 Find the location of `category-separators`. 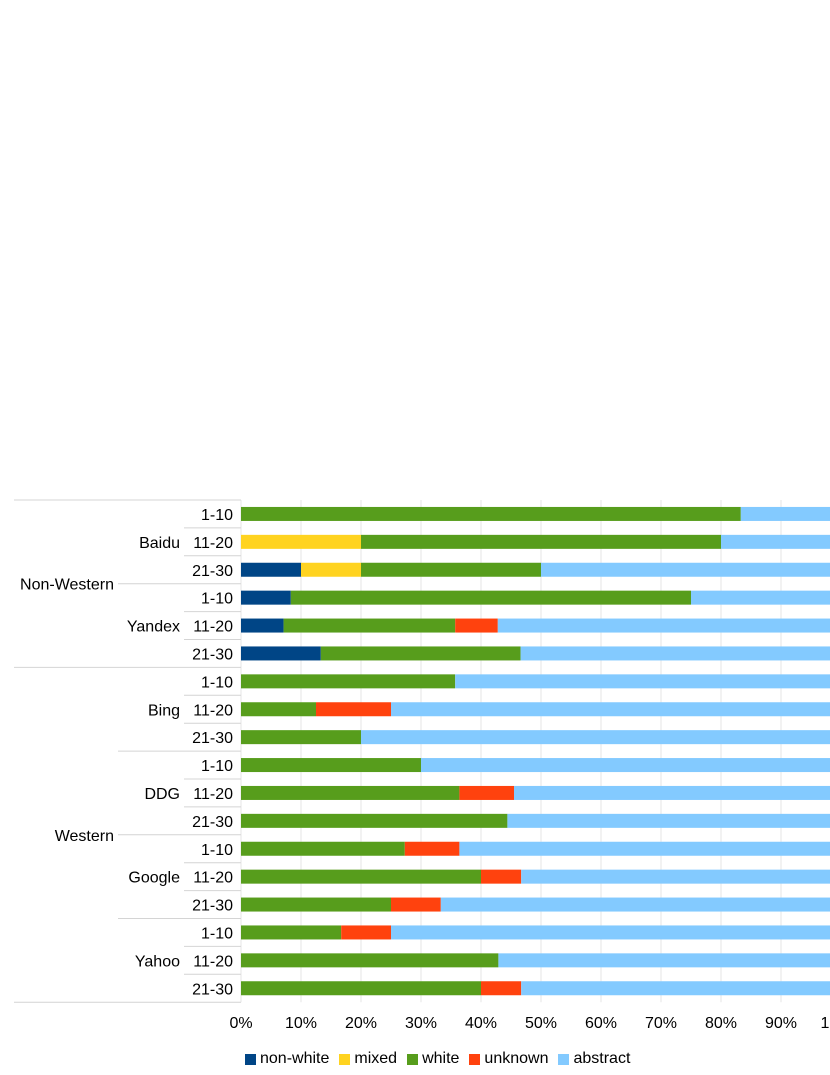

category-separators is located at coordinates (127, 751).